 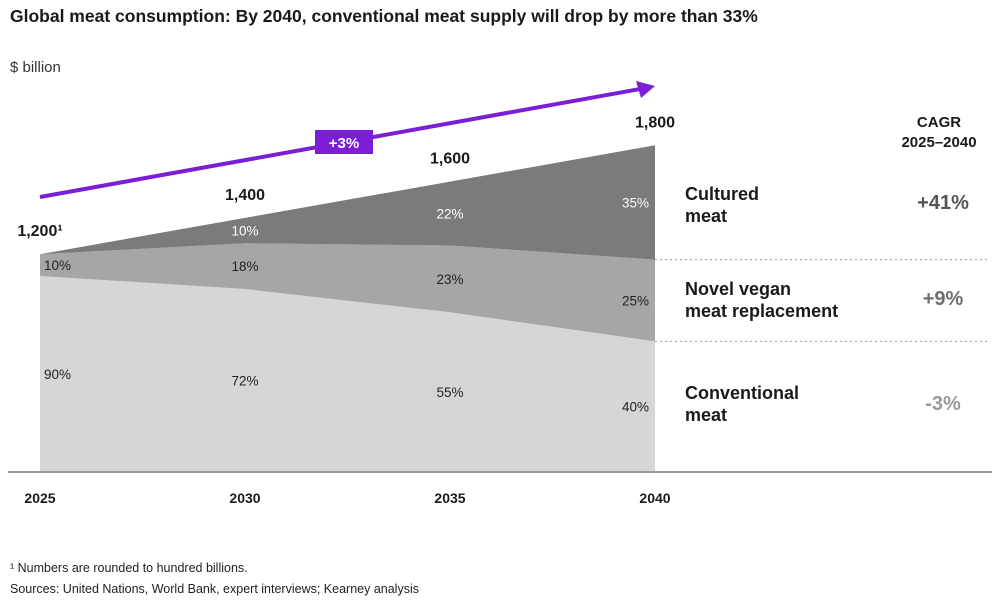 I want to click on cagr-conventional: -3%, so click(x=943, y=404).